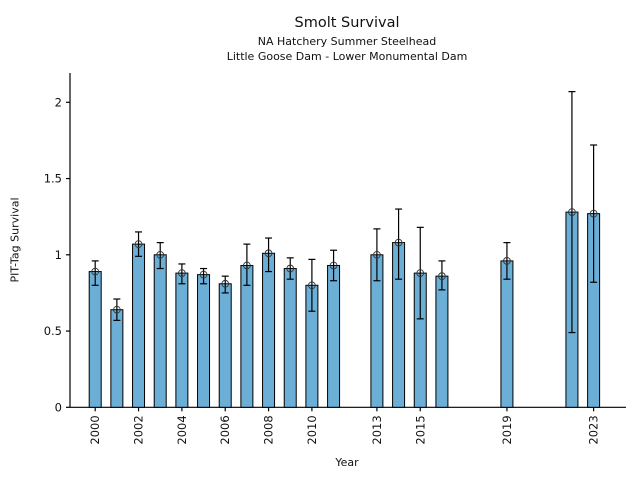  I want to click on marker-2013, so click(377, 254).